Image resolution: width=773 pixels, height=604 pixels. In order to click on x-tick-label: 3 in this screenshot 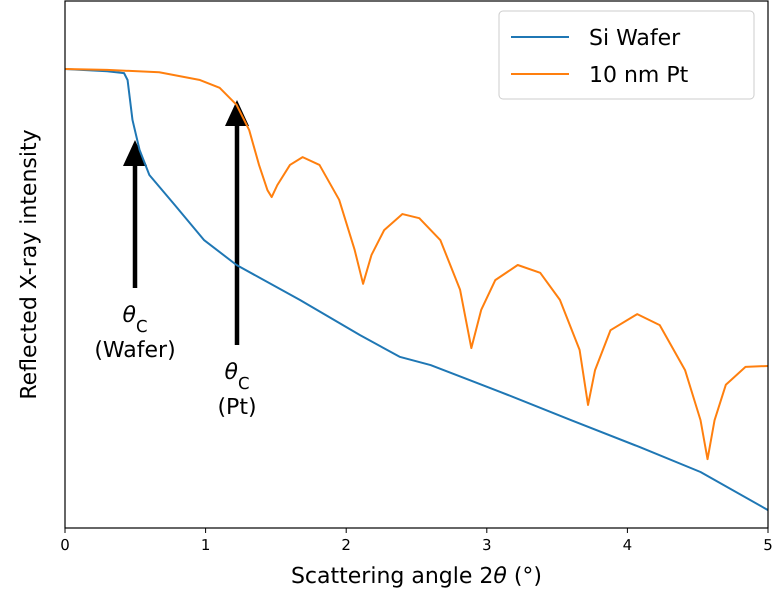, I will do `click(487, 545)`.